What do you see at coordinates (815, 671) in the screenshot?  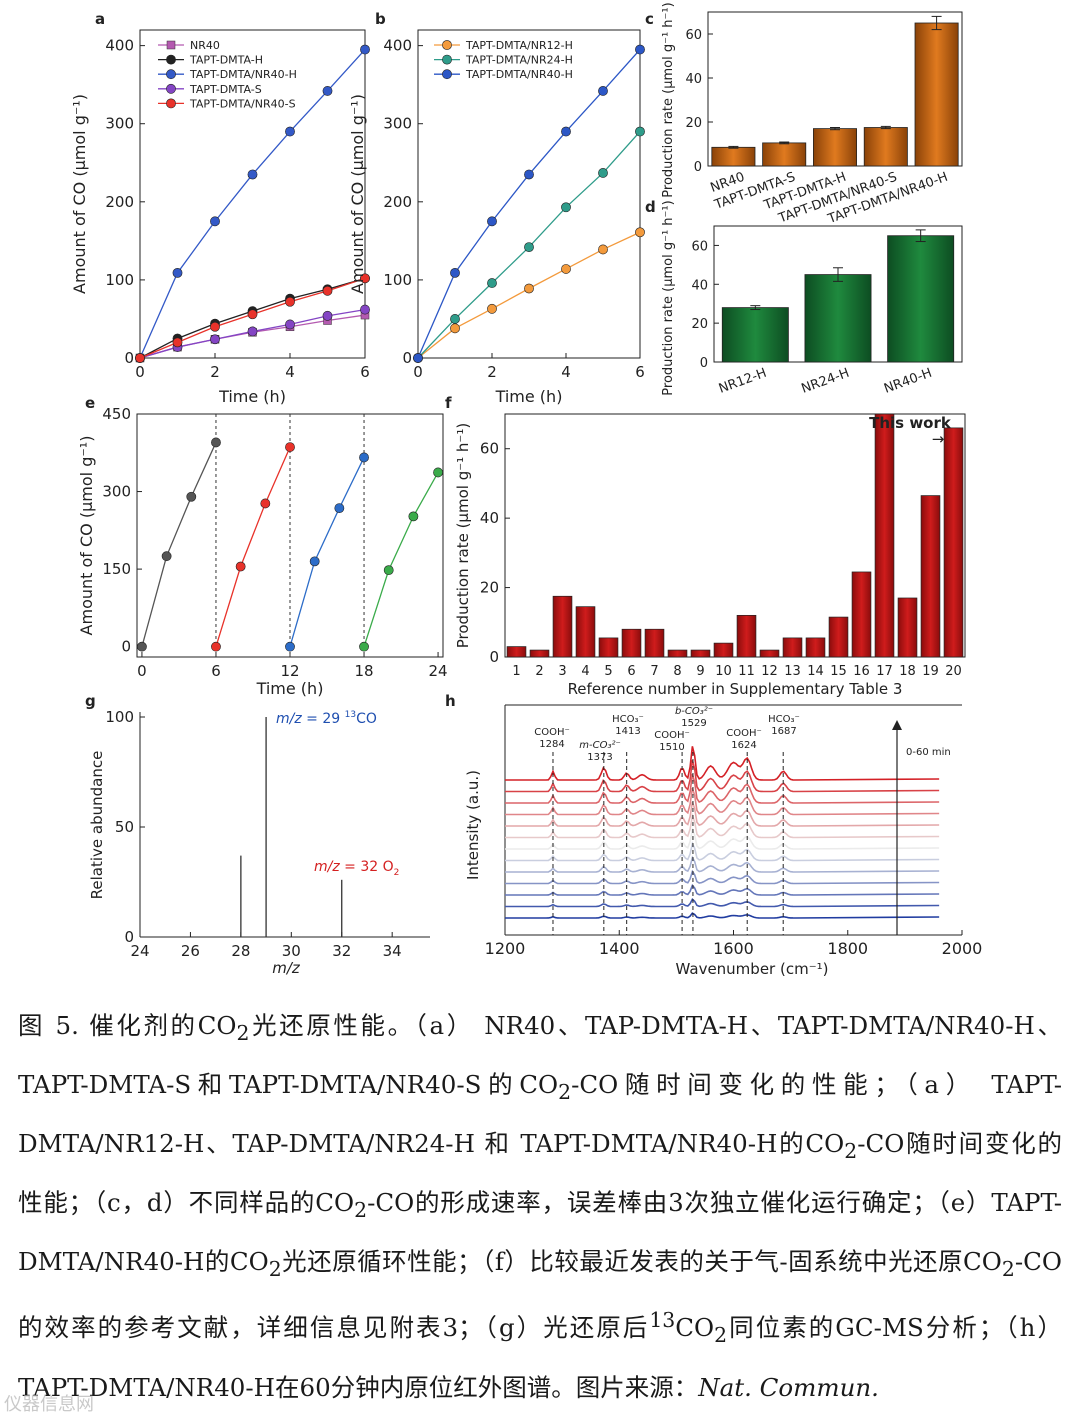 I see `panel-f-category-label: 14` at bounding box center [815, 671].